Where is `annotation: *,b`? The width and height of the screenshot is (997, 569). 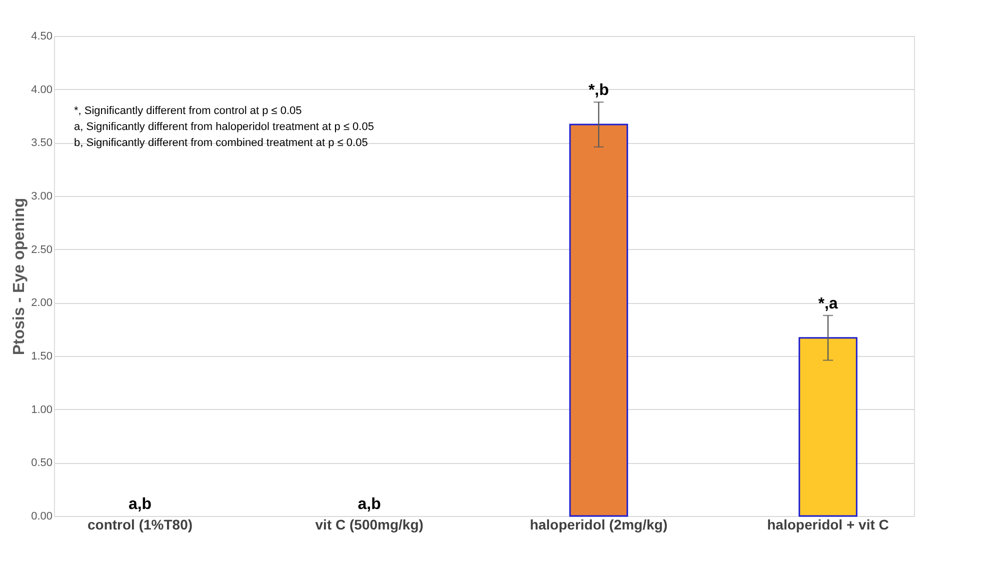
annotation: *,b is located at coordinates (599, 91).